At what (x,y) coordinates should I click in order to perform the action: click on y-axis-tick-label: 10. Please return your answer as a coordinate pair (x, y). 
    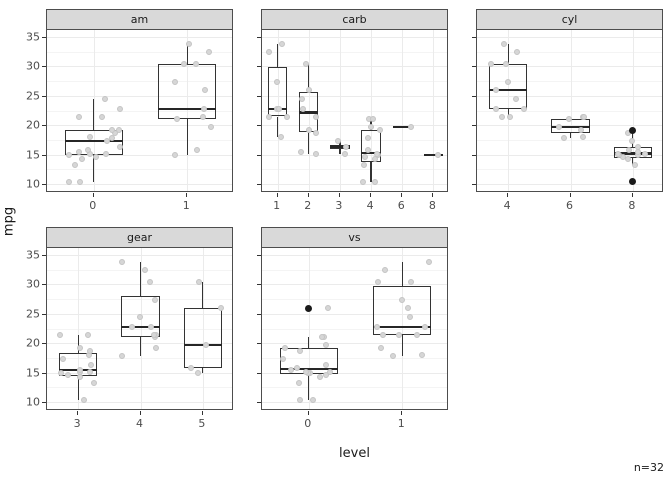
    Looking at the image, I should click on (33, 402).